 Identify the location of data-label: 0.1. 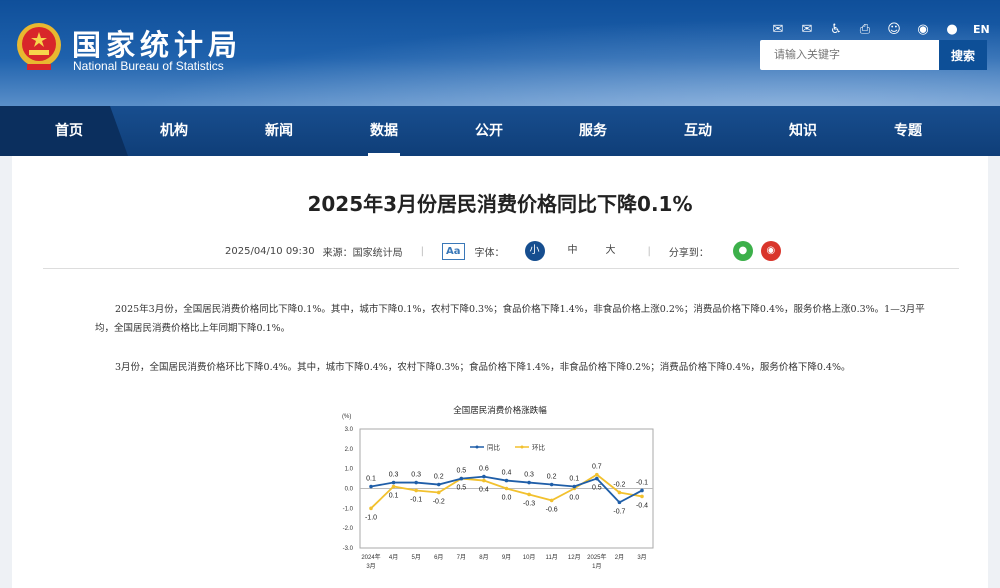
(574, 479).